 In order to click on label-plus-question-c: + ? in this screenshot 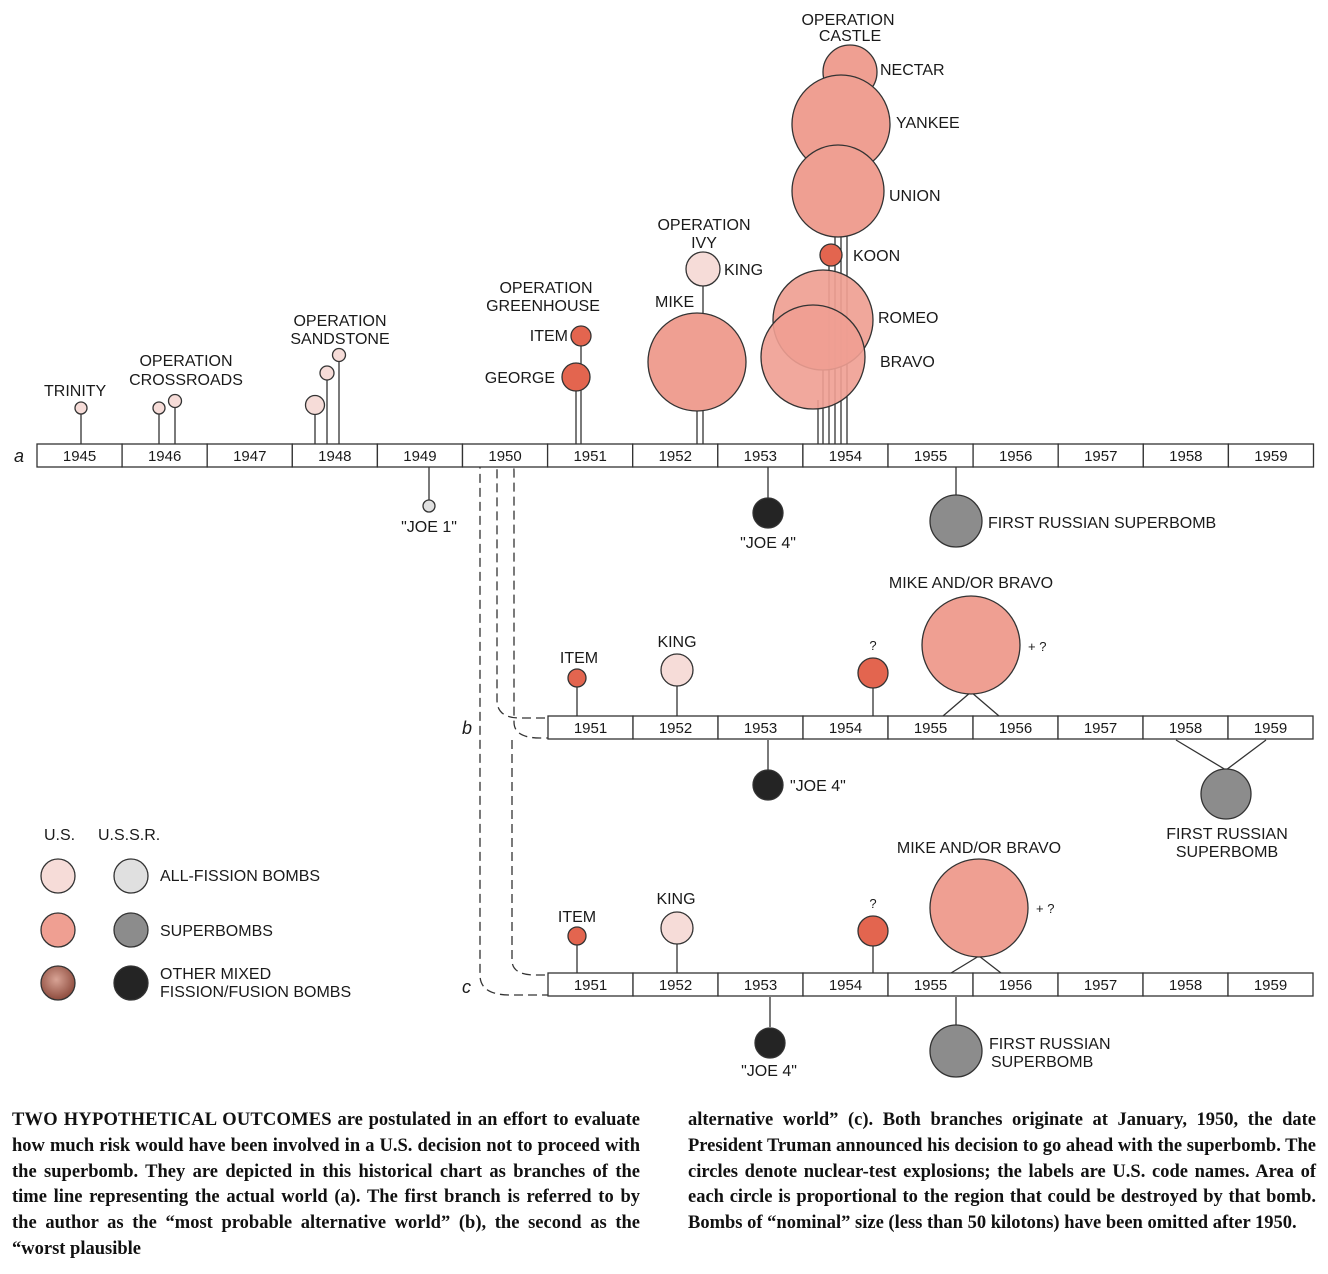, I will do `click(1045, 908)`.